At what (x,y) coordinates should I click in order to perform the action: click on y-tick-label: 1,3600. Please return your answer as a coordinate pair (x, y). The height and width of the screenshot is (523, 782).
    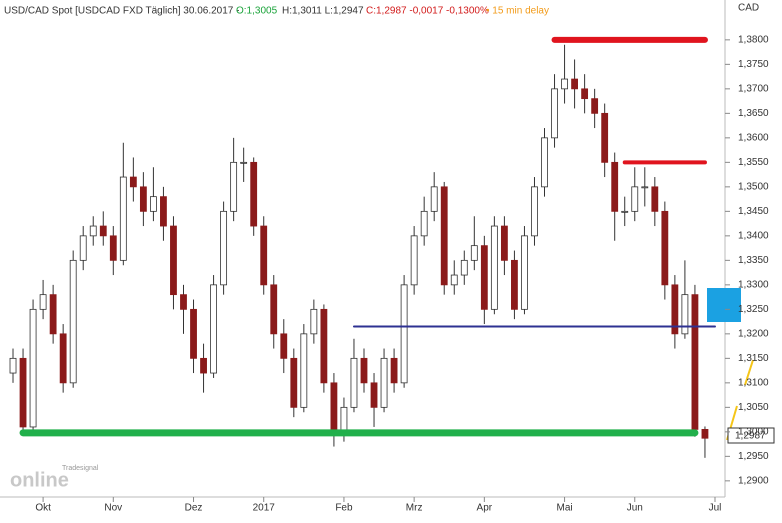
    Looking at the image, I should click on (753, 137).